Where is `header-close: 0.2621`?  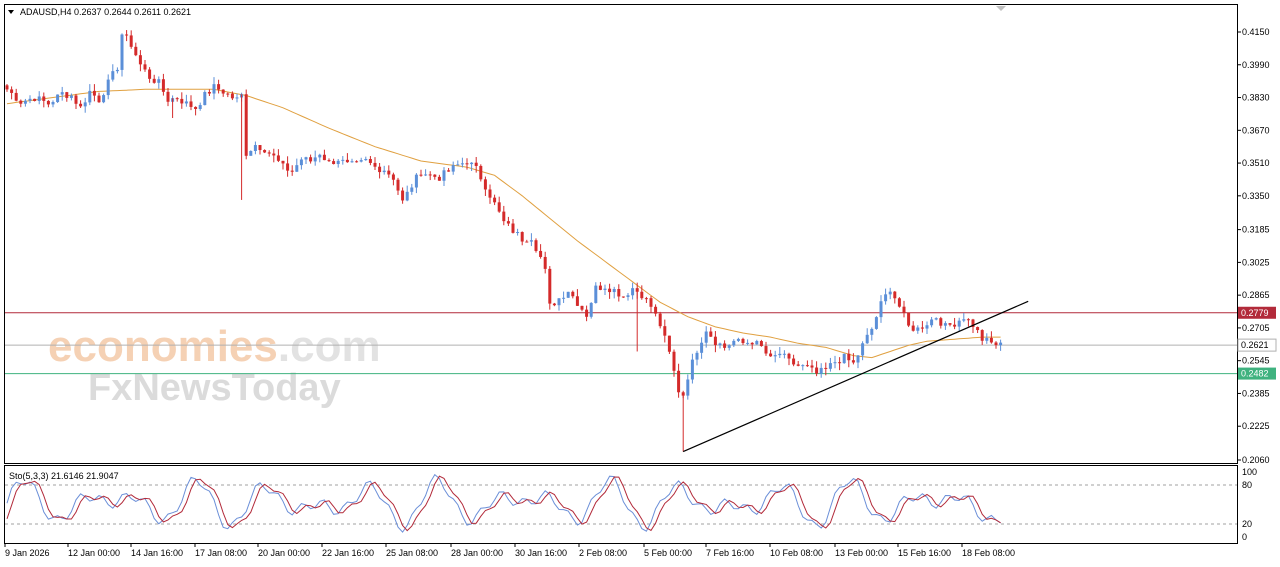
header-close: 0.2621 is located at coordinates (178, 12).